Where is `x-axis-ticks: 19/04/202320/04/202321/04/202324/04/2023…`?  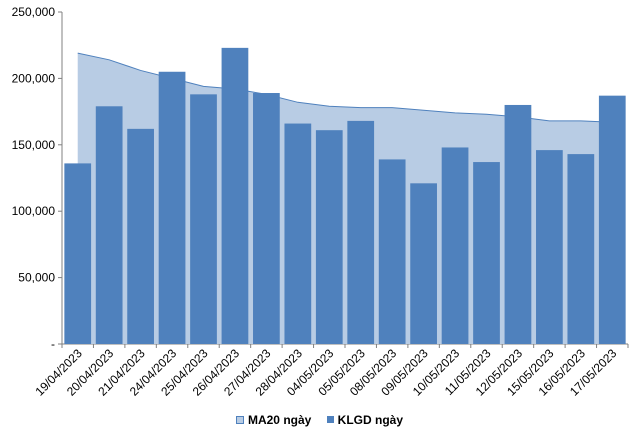 x-axis-ticks: 19/04/202320/04/202321/04/202324/04/2023… is located at coordinates (325, 372).